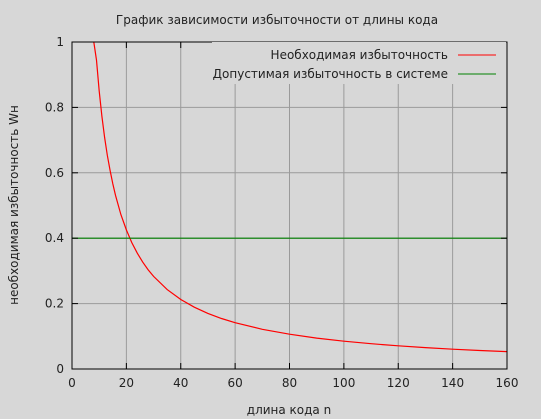 The image size is (541, 419). I want to click on y-tick-label: 0.4, so click(54, 238).